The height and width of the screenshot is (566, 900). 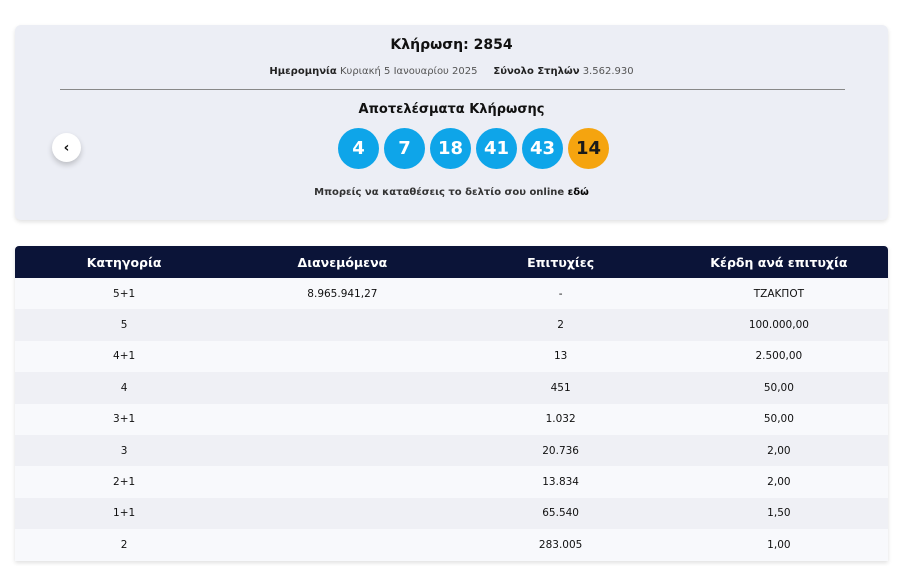 What do you see at coordinates (124, 513) in the screenshot?
I see `table-cell: 1+1` at bounding box center [124, 513].